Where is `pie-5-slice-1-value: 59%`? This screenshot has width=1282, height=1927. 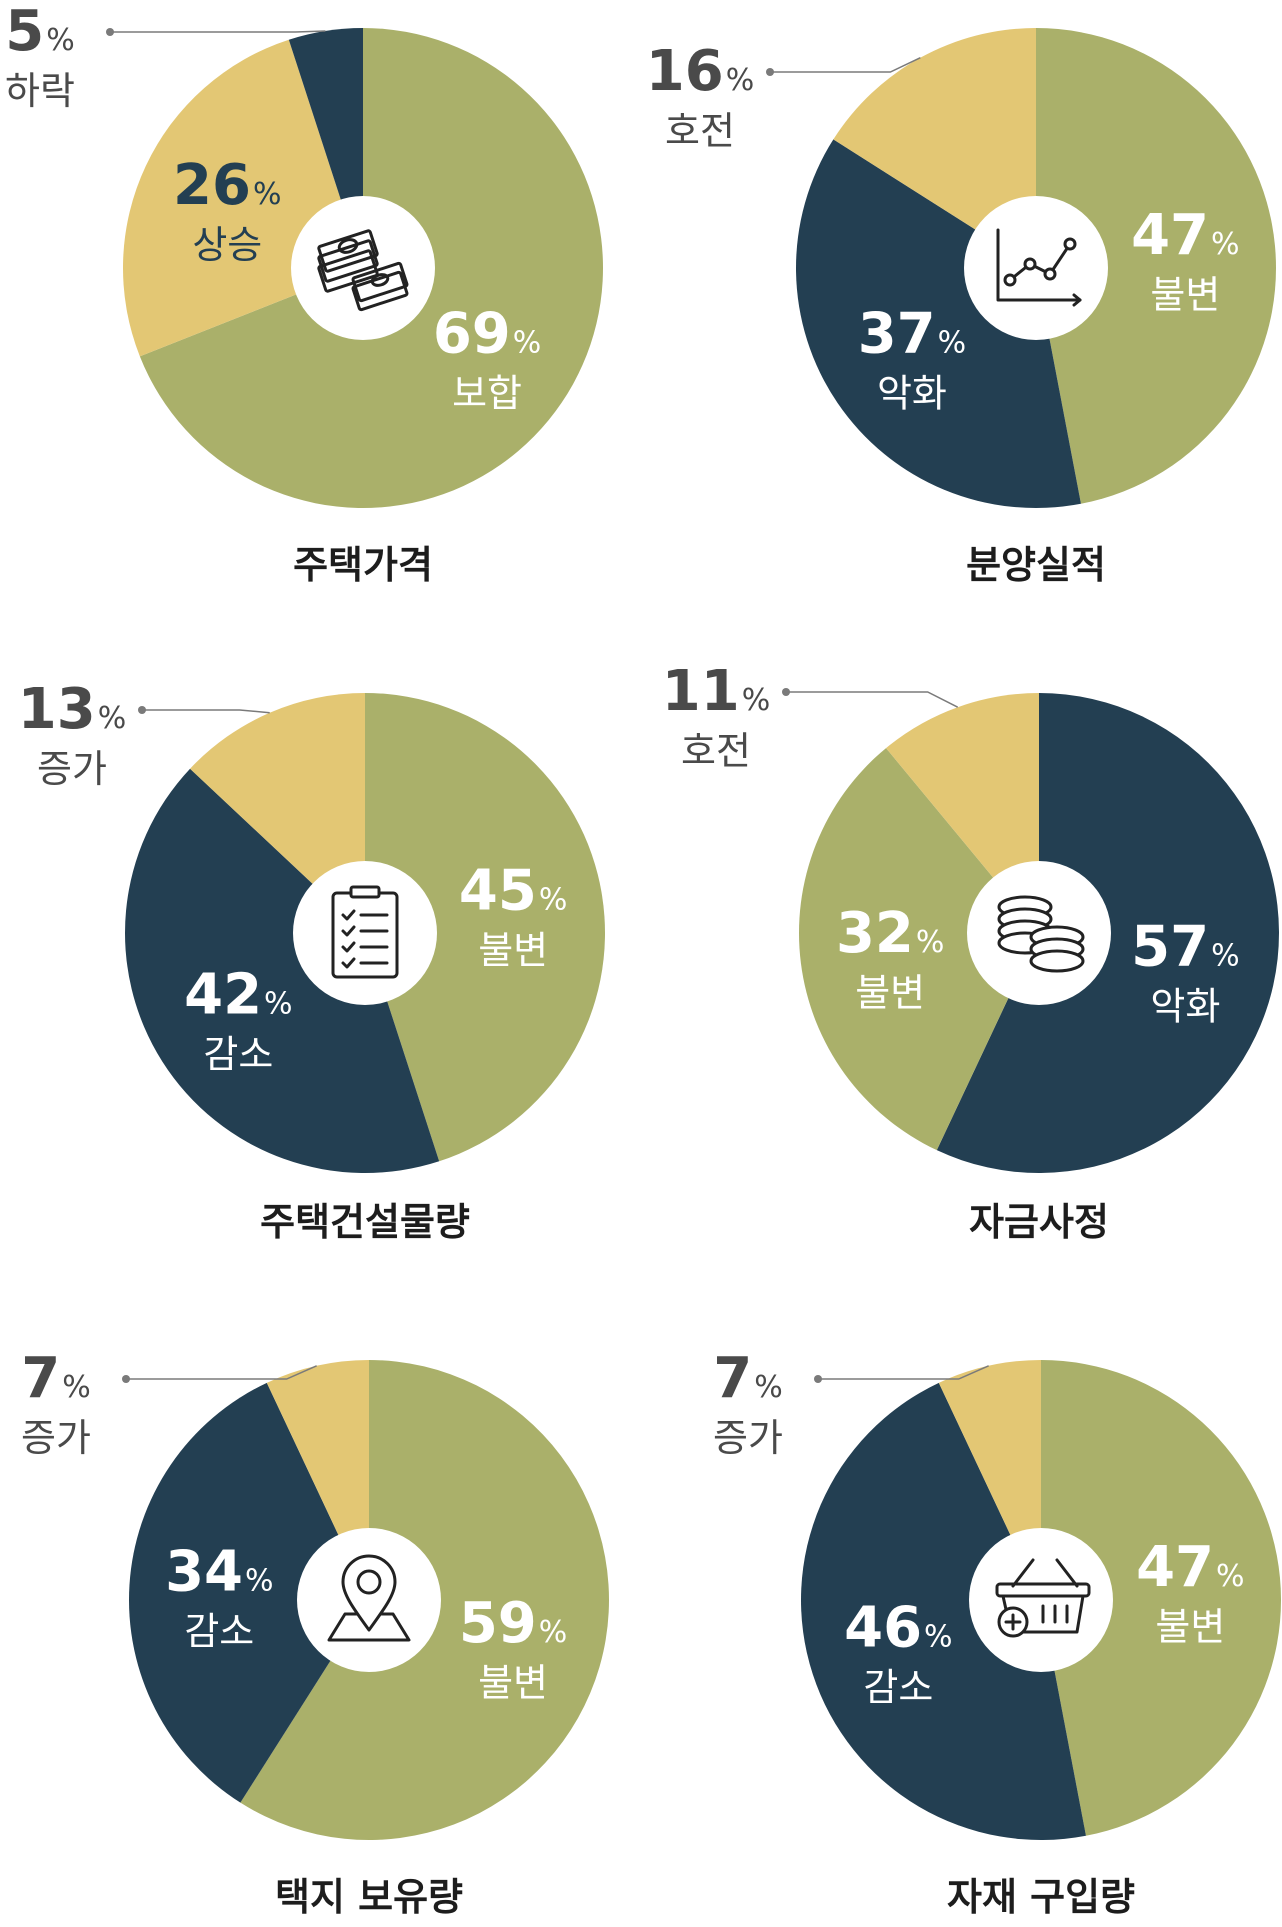 pie-5-slice-1-value: 59% is located at coordinates (513, 1623).